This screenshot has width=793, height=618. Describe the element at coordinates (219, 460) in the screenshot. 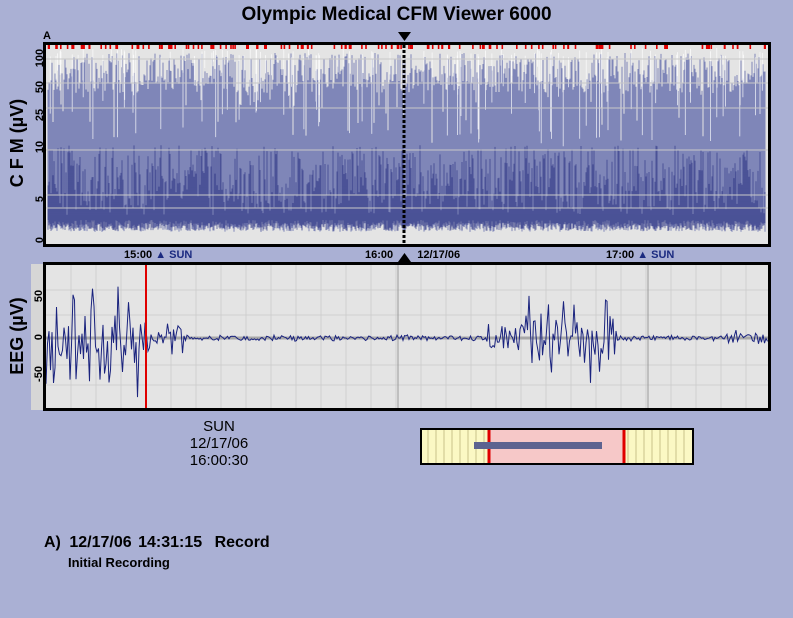

I see `cursor-time: 16:00:30` at that location.